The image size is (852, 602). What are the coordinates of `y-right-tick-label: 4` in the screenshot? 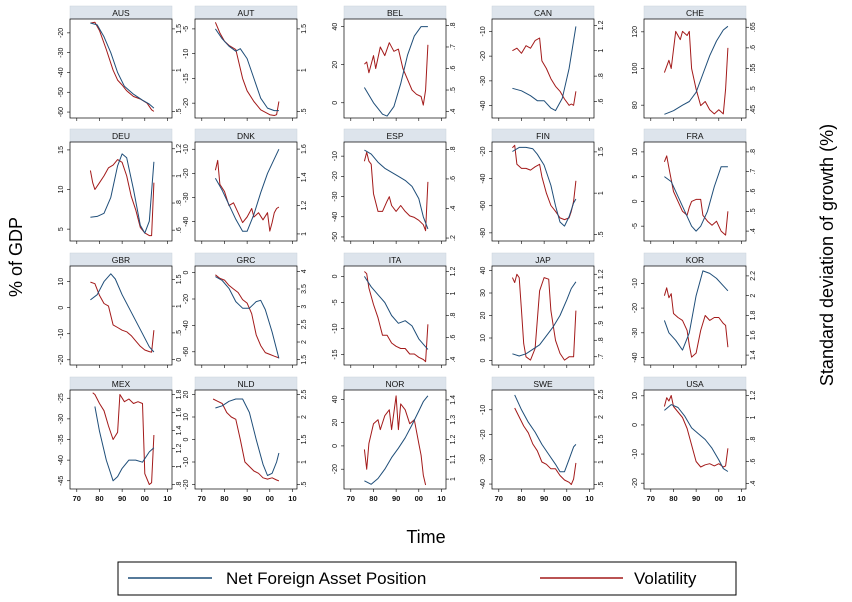 It's located at (304, 271).